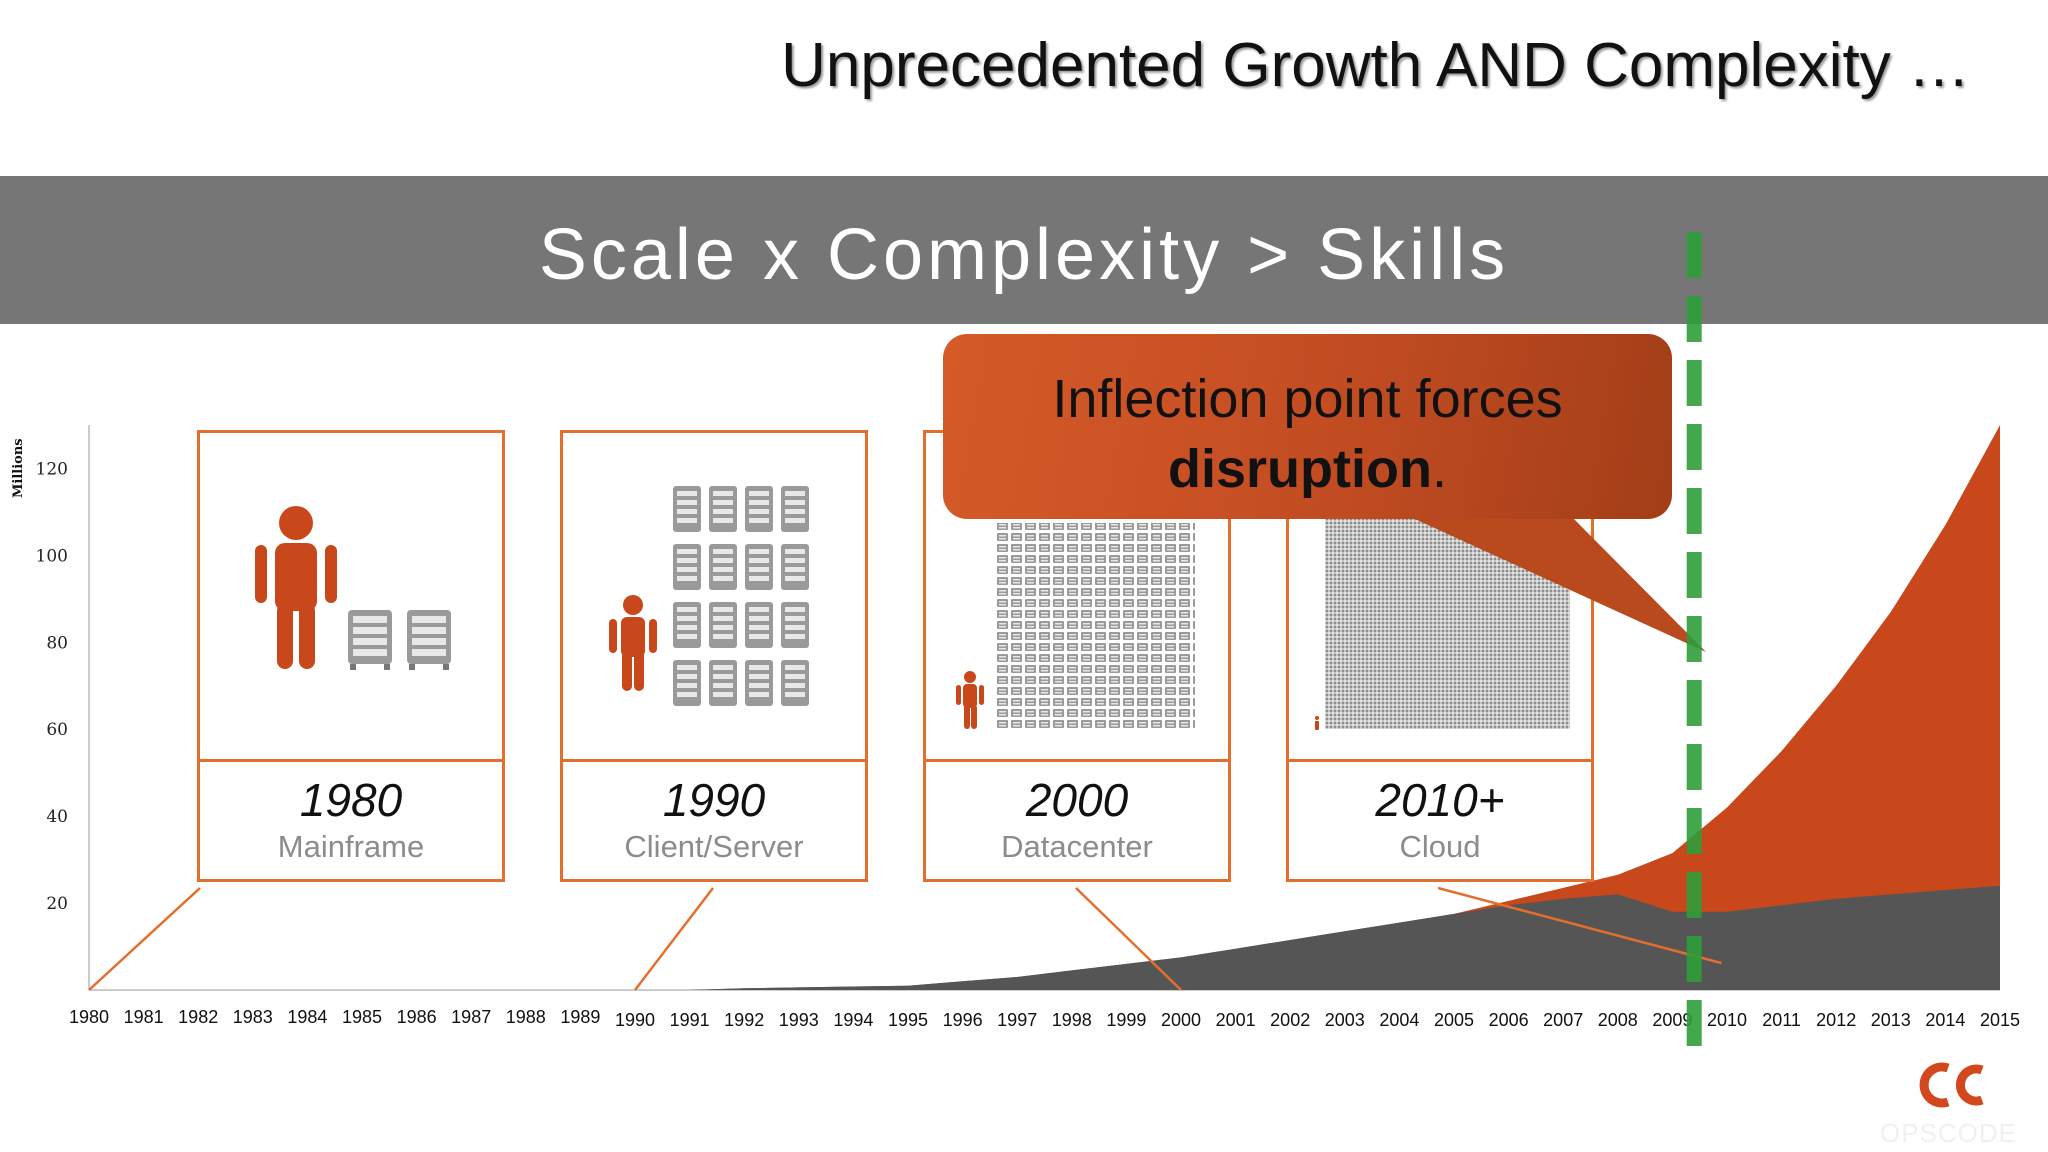 The width and height of the screenshot is (2048, 1152). Describe the element at coordinates (1290, 1020) in the screenshot. I see `x-tick-label: 2002` at that location.